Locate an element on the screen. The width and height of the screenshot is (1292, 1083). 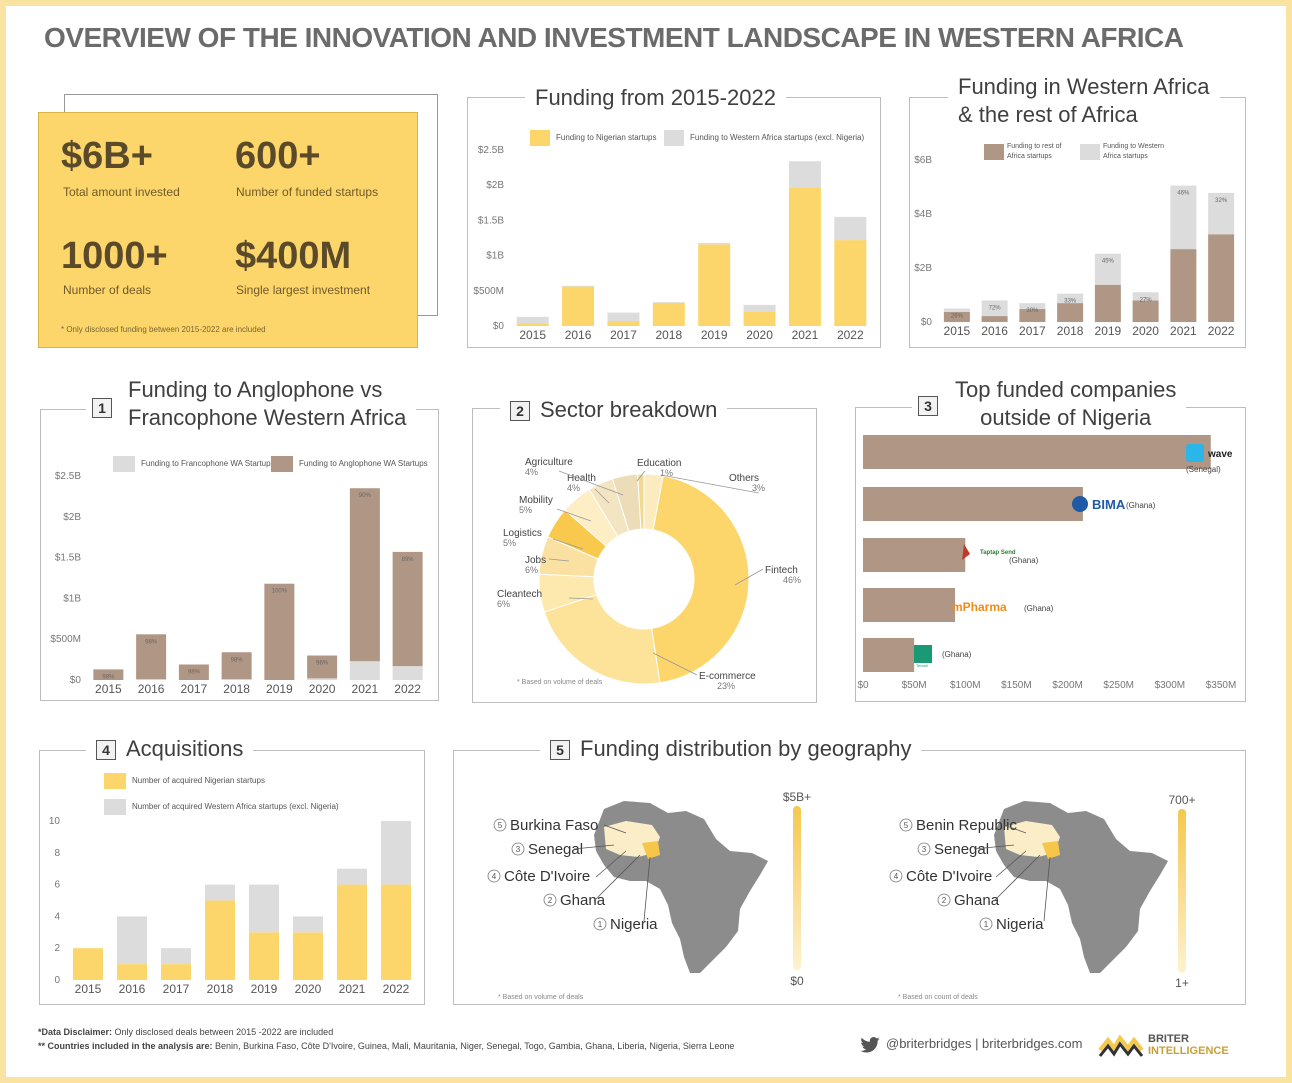
company-bar is located at coordinates (973, 504).